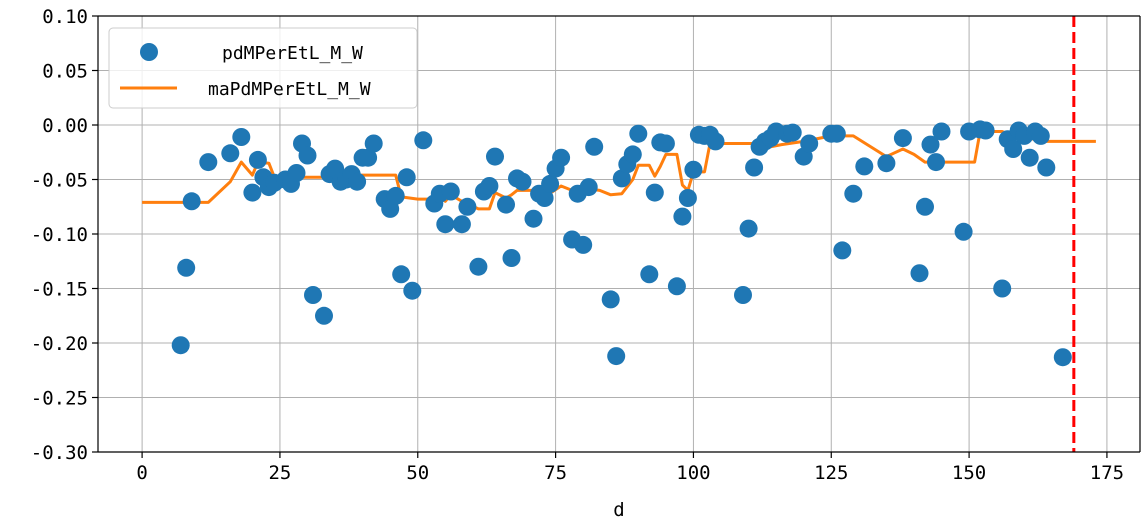 Image resolution: width=1141 pixels, height=523 pixels. Describe the element at coordinates (263, 68) in the screenshot. I see `legend-box` at that location.